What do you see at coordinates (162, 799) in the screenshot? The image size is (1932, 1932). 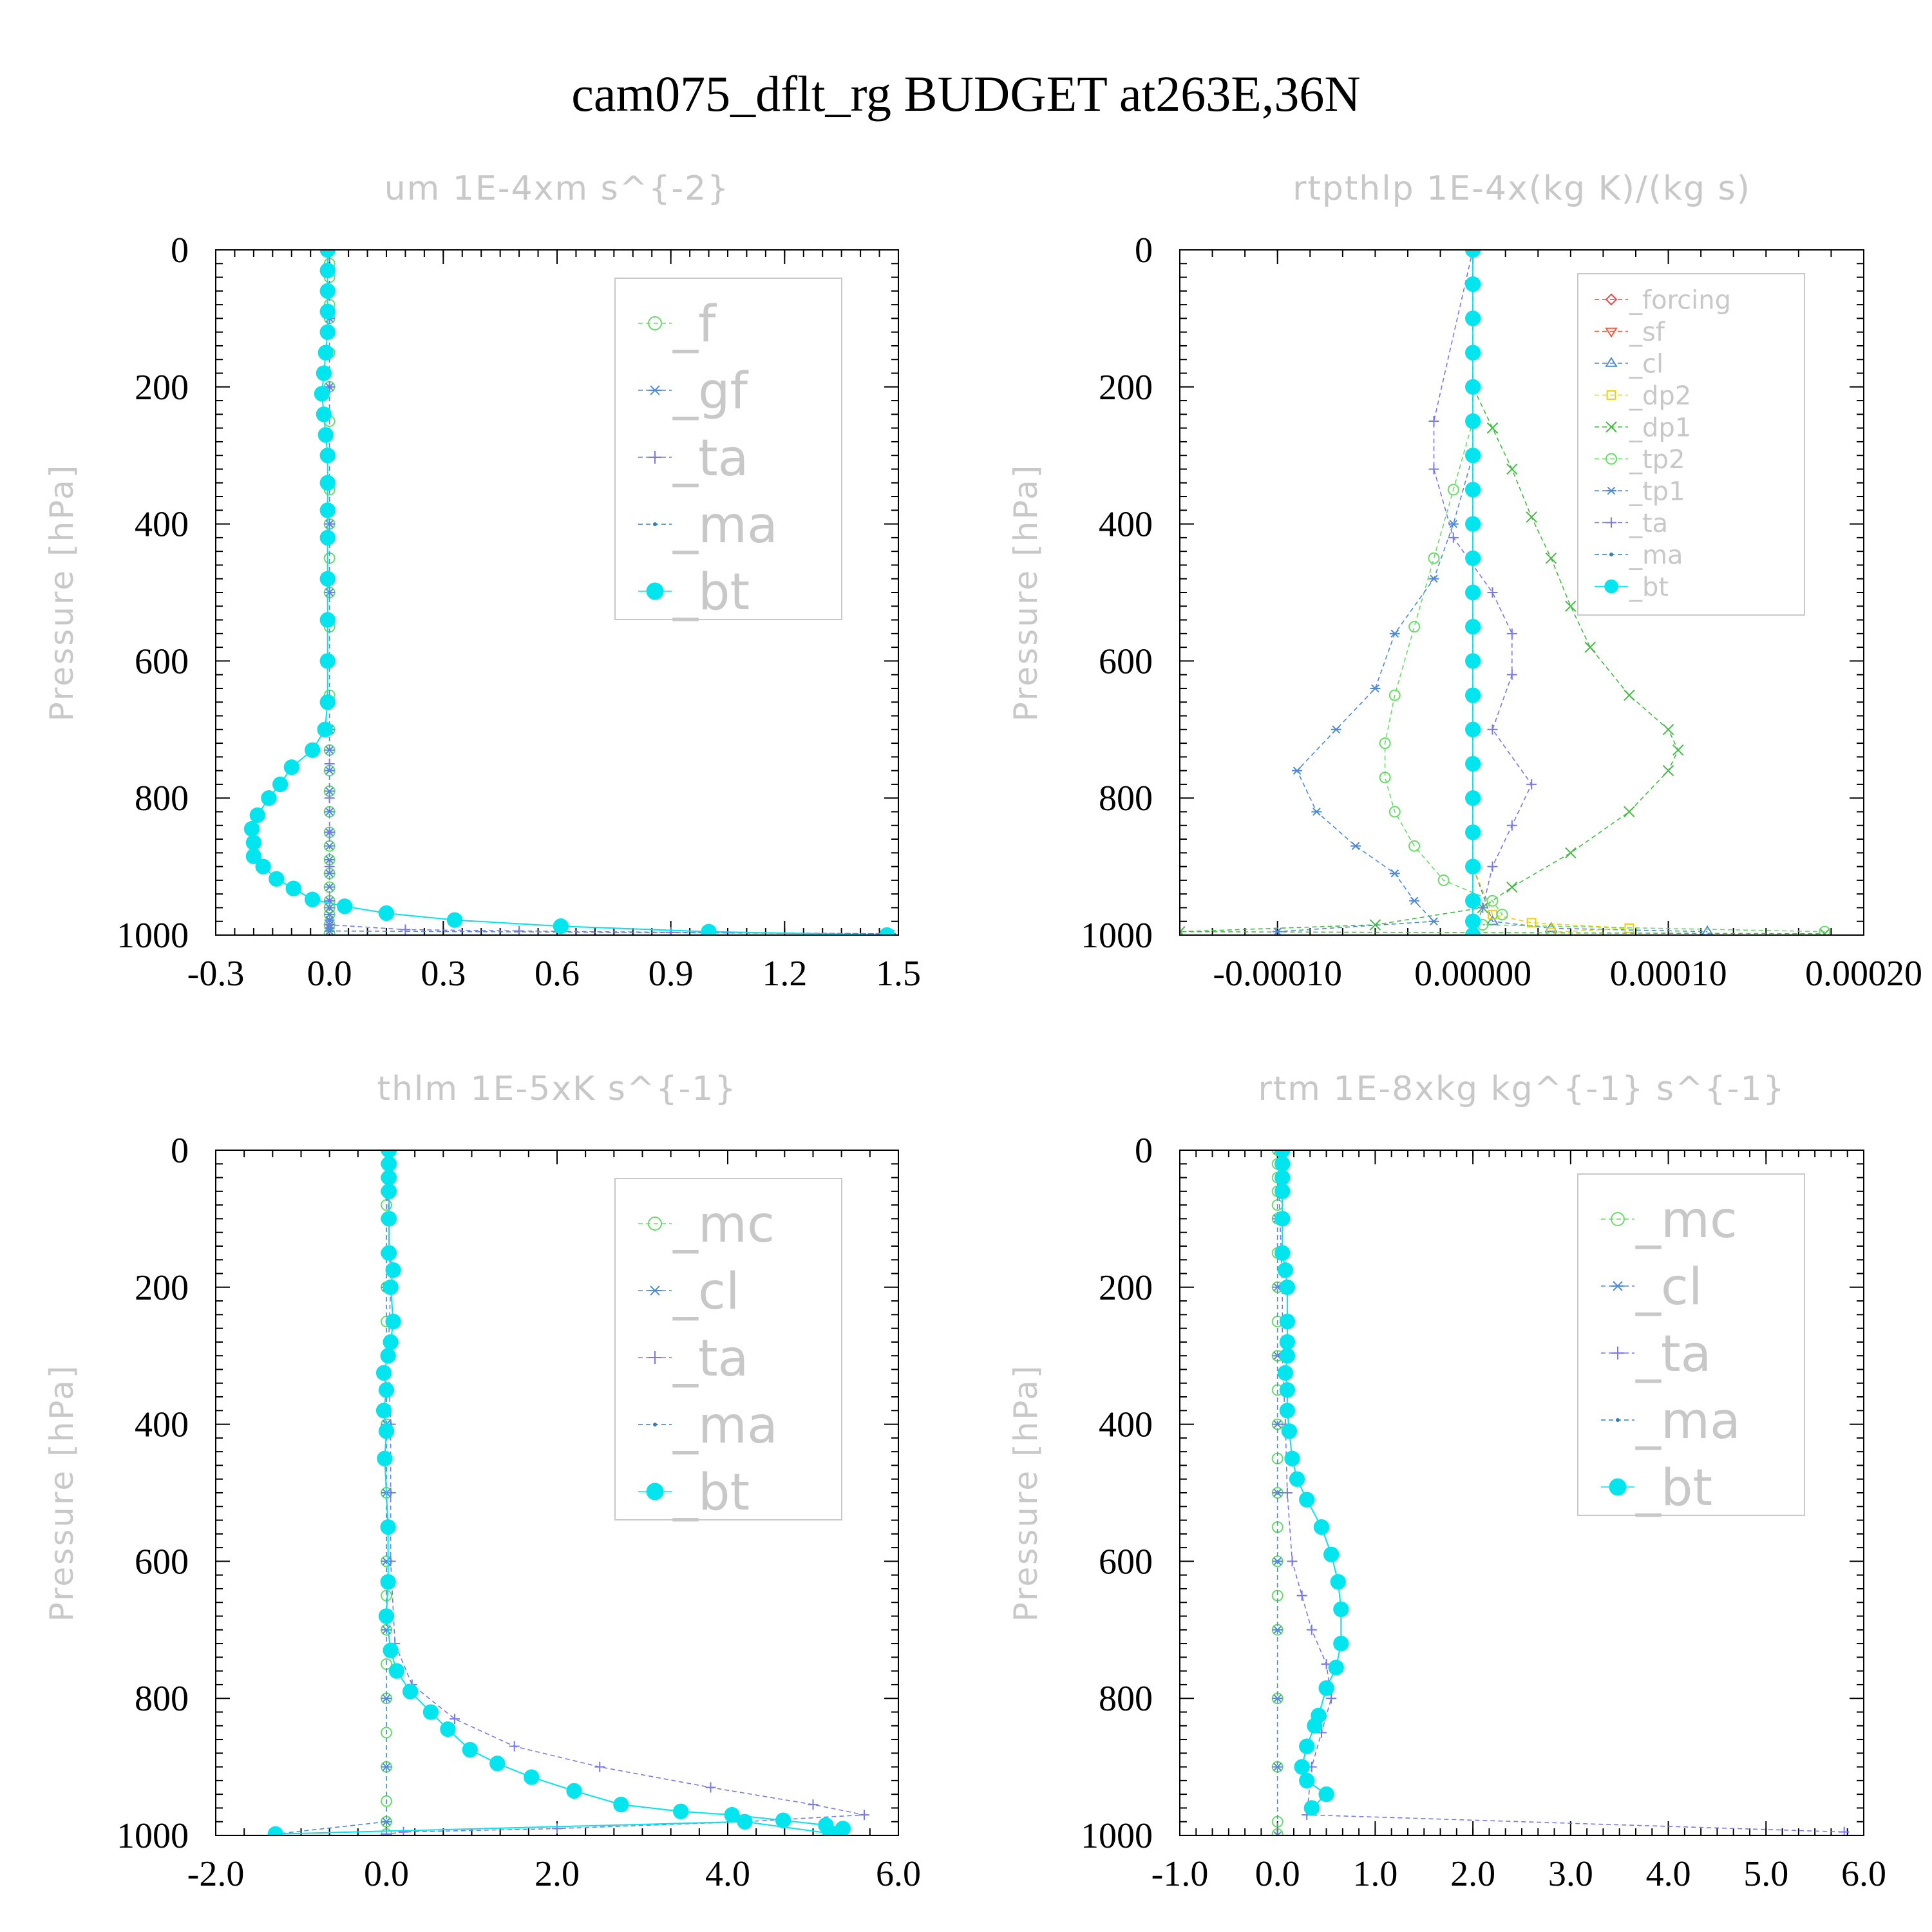 I see `y-tick-label: 800` at bounding box center [162, 799].